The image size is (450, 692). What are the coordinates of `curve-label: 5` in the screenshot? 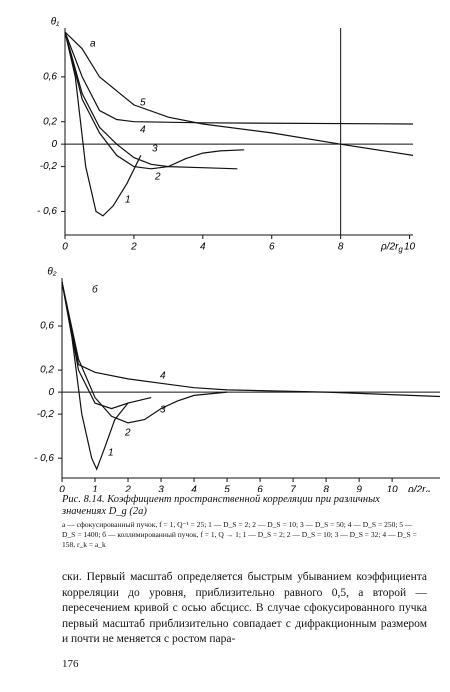 It's located at (143, 103).